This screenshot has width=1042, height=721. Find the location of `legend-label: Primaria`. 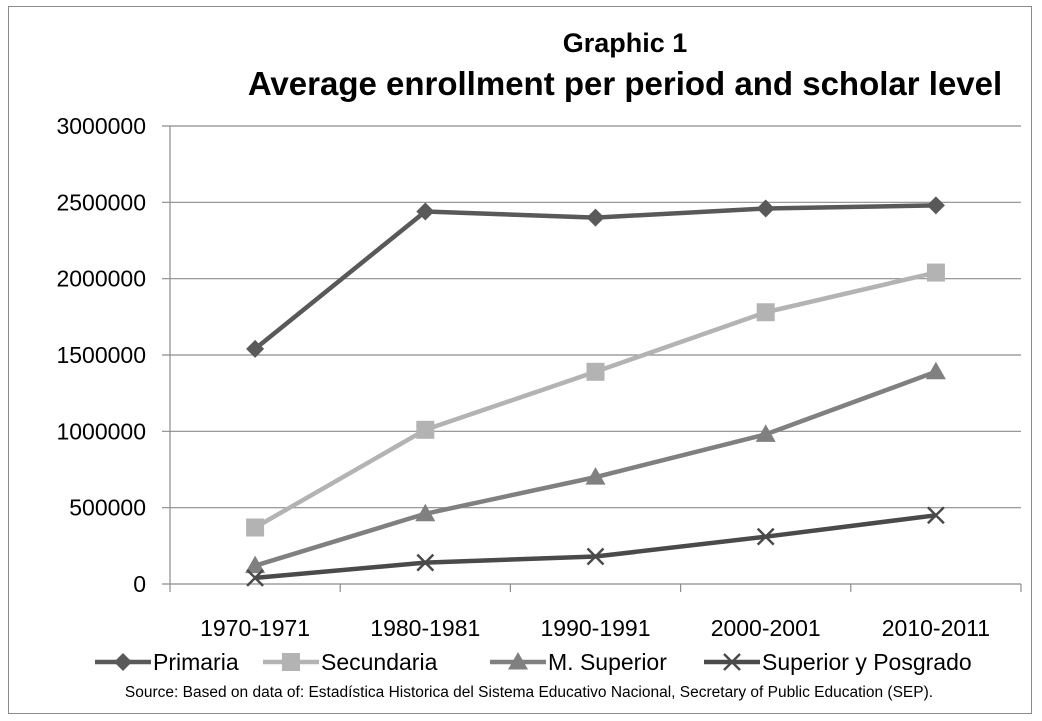

legend-label: Primaria is located at coordinates (196, 662).